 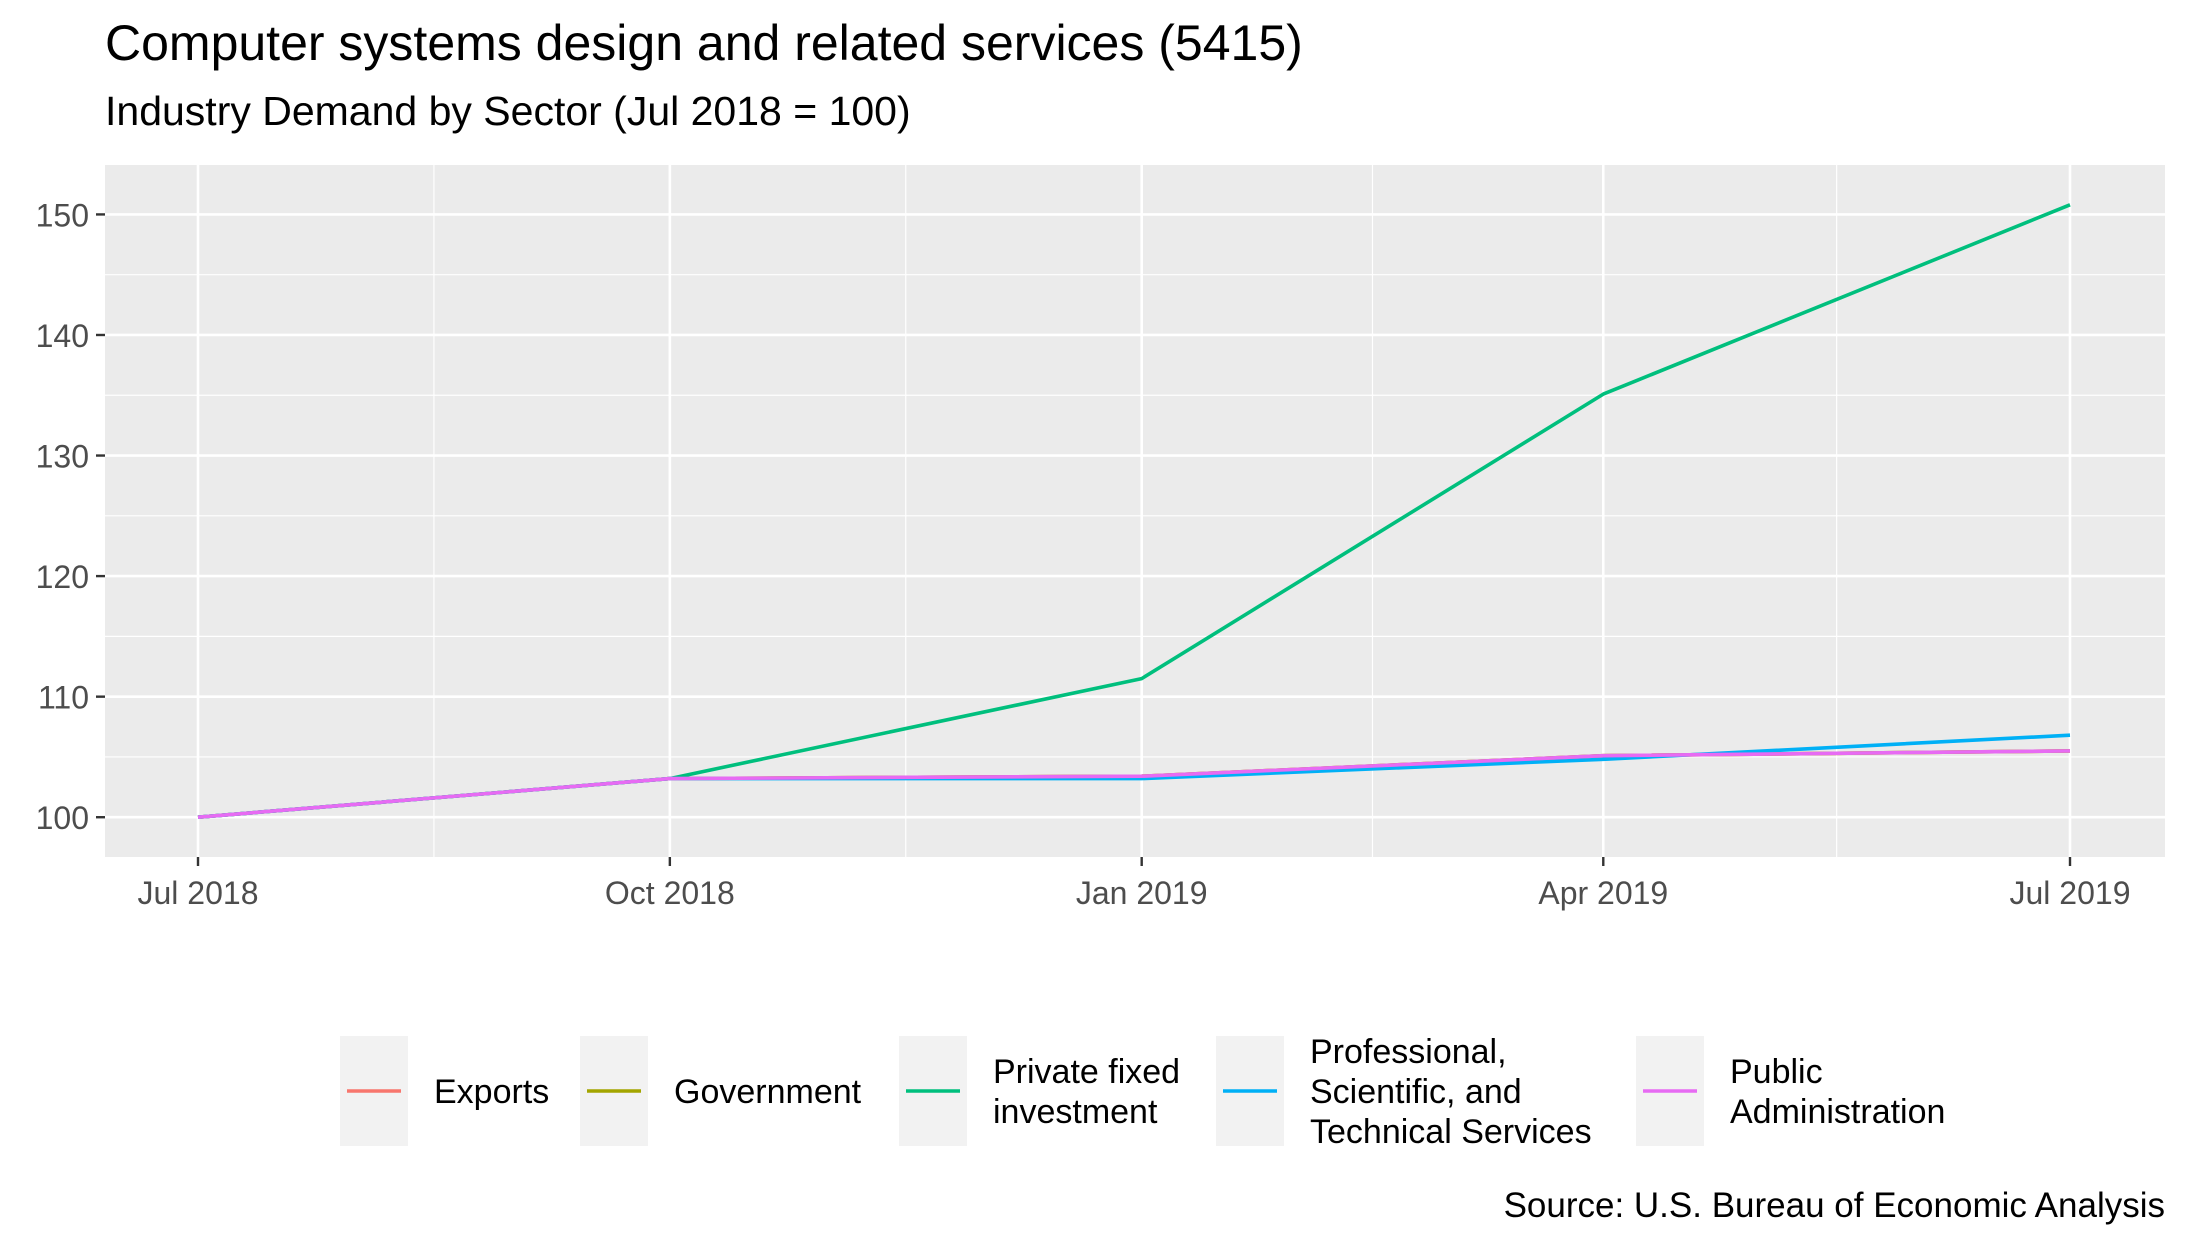 What do you see at coordinates (1086, 1072) in the screenshot?
I see `legend-label: Private fixed` at bounding box center [1086, 1072].